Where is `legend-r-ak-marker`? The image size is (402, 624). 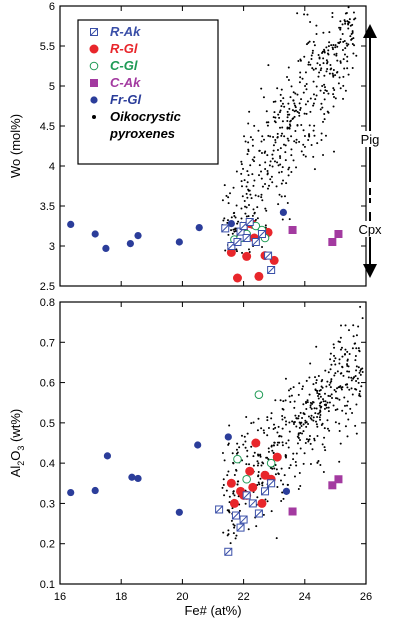
legend-r-ak-marker is located at coordinates (94, 32).